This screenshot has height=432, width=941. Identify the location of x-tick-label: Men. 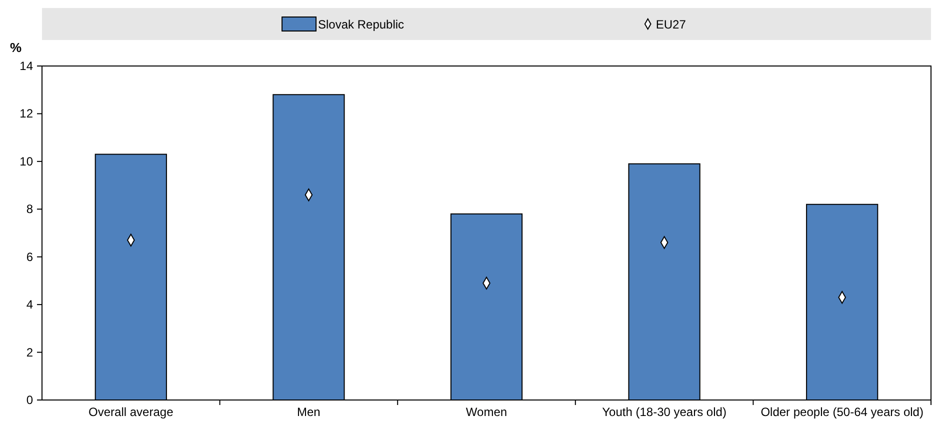
(308, 412).